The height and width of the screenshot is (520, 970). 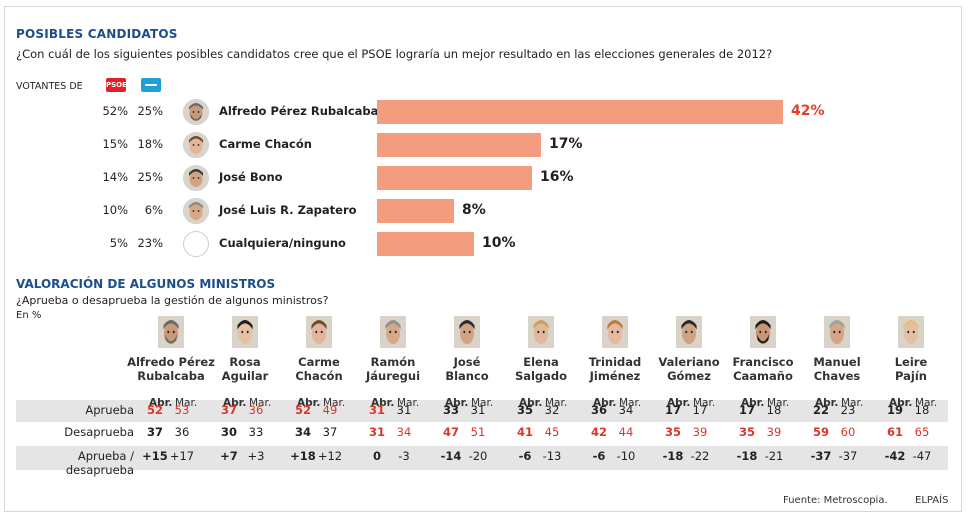 I want to click on minister-name-line: Aguilar, so click(x=245, y=376).